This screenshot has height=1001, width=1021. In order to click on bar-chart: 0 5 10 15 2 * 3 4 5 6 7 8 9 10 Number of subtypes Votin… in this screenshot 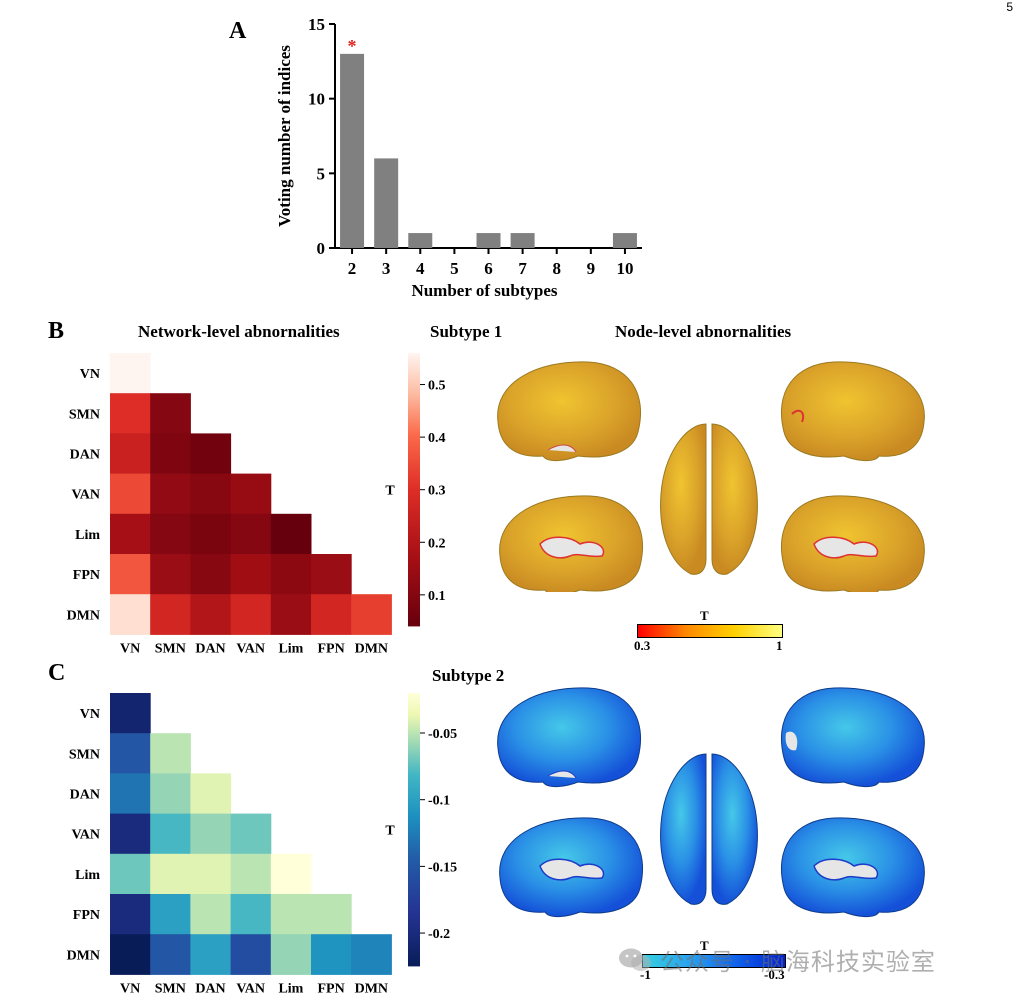, I will do `click(458, 157)`.